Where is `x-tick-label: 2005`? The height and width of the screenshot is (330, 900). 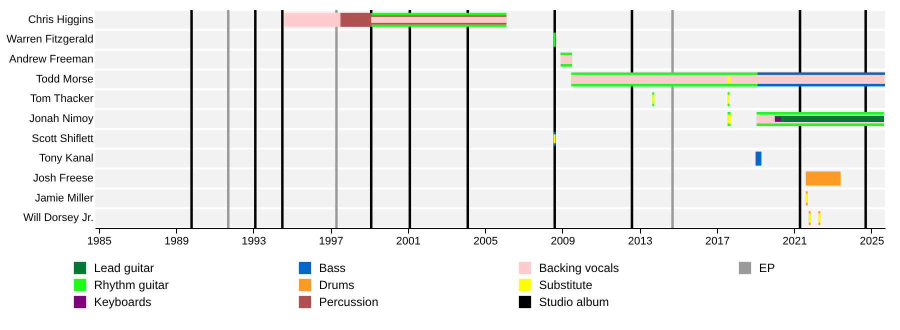 x-tick-label: 2005 is located at coordinates (485, 242).